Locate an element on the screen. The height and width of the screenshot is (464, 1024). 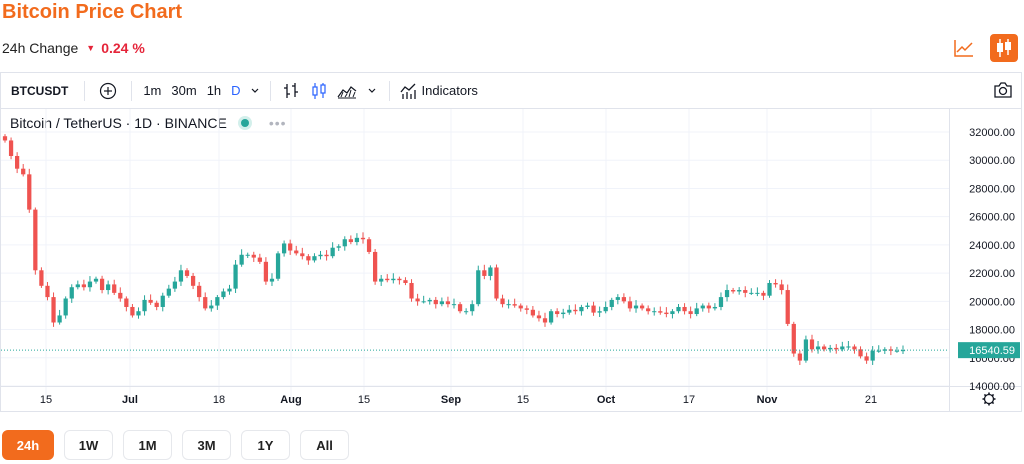
timeframe-1h: 1h is located at coordinates (214, 90).